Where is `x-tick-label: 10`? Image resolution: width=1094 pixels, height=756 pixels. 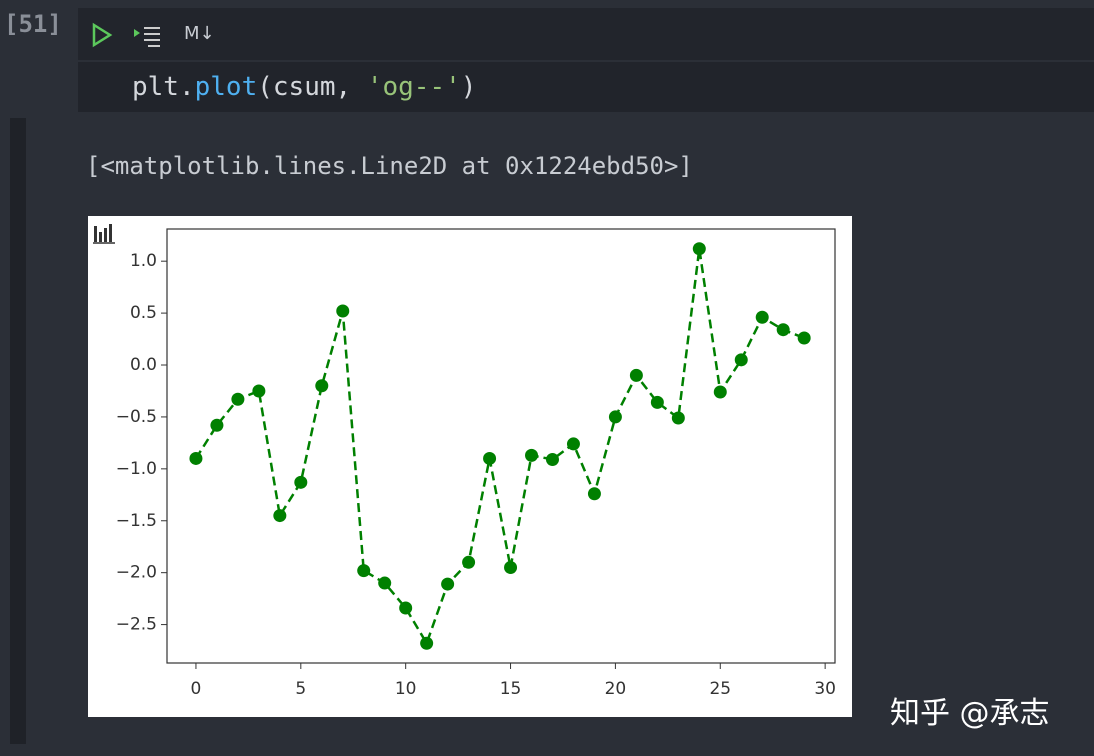
x-tick-label: 10 is located at coordinates (406, 689).